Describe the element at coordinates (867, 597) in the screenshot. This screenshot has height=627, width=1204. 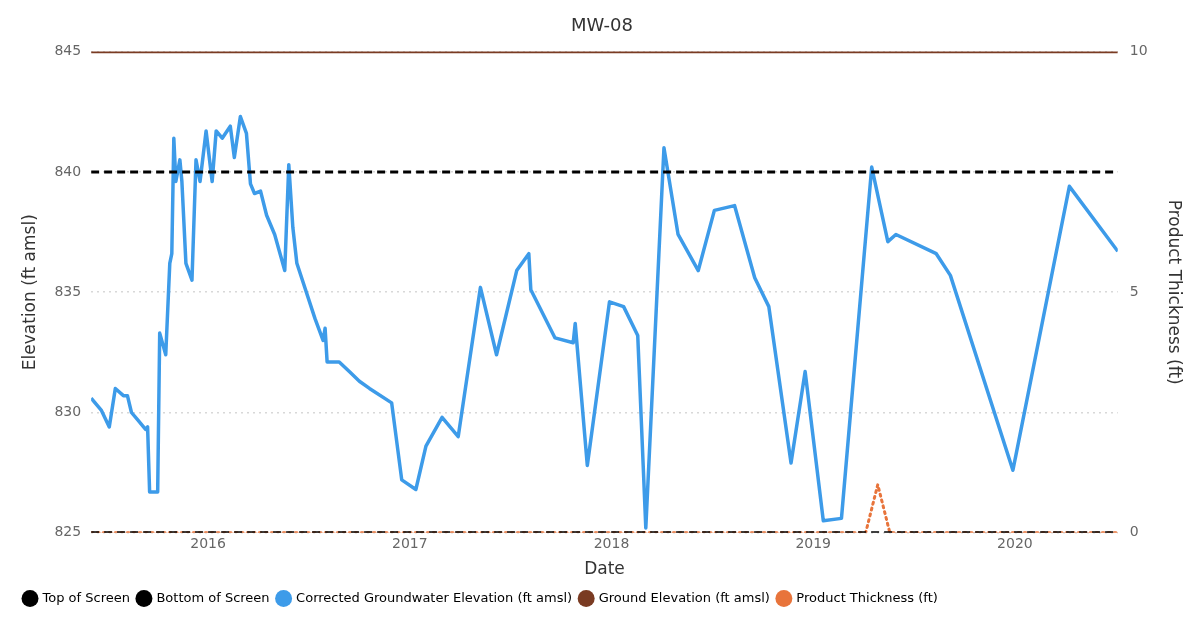
I see `legend-label: Product Thickness (ft)` at that location.